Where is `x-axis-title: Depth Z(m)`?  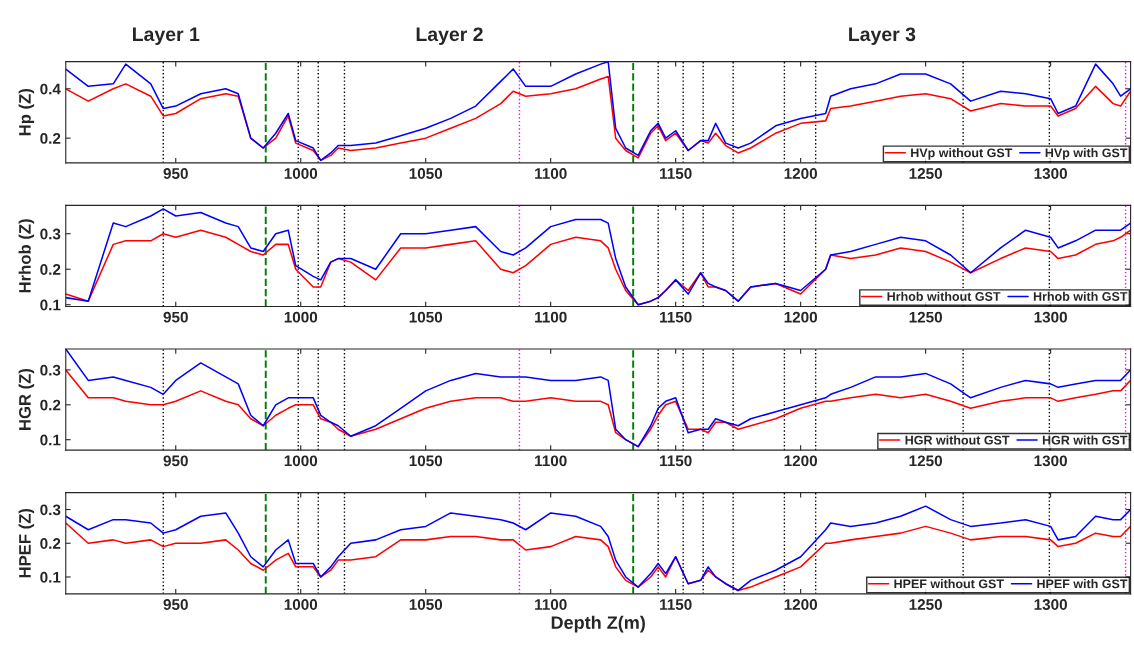
x-axis-title: Depth Z(m) is located at coordinates (598, 624).